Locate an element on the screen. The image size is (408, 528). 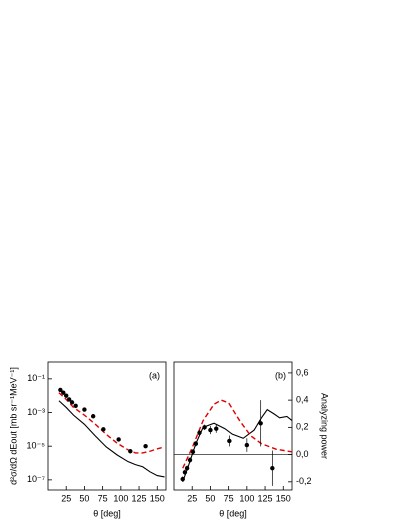
y-tick-label: 10⁻⁵ is located at coordinates (36, 446).